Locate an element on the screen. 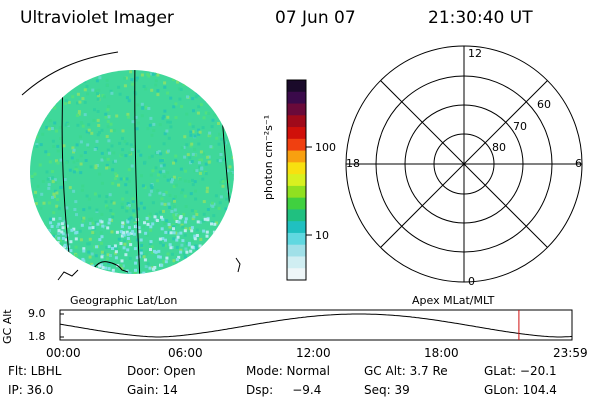  lat-label-60: 60 is located at coordinates (544, 104).